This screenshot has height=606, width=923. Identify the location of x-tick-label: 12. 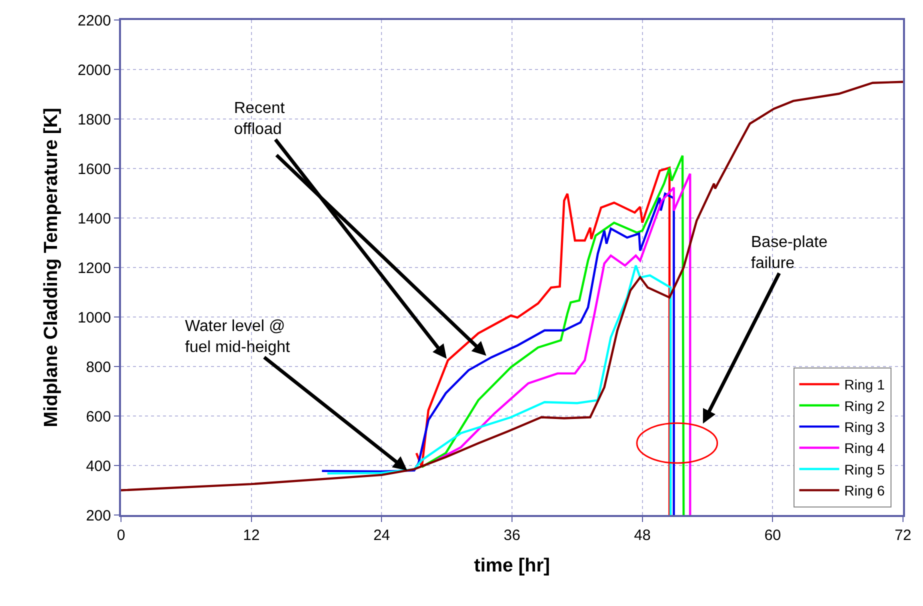
(251, 535).